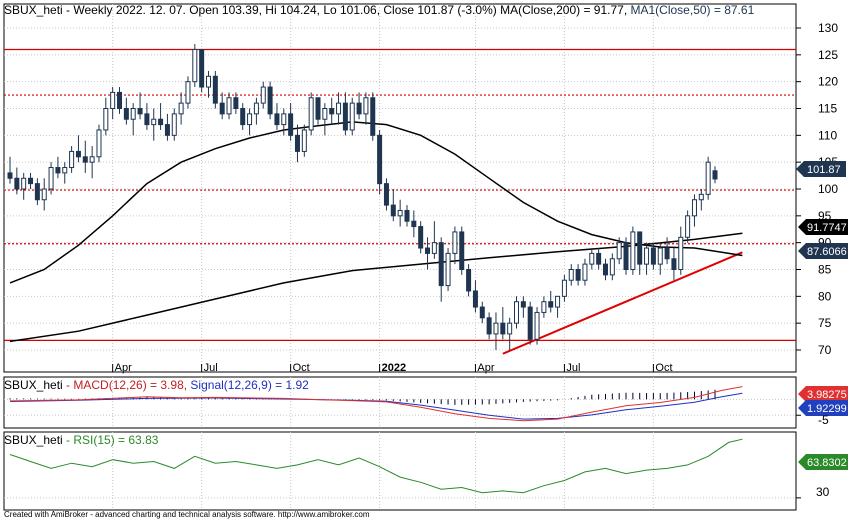 This screenshot has height=525, width=850. What do you see at coordinates (622, 303) in the screenshot?
I see `uptrend-line` at bounding box center [622, 303].